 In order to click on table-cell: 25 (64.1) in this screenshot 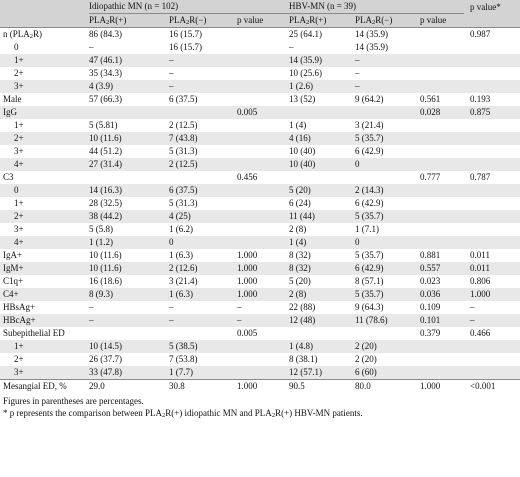, I will do `click(306, 34)`.